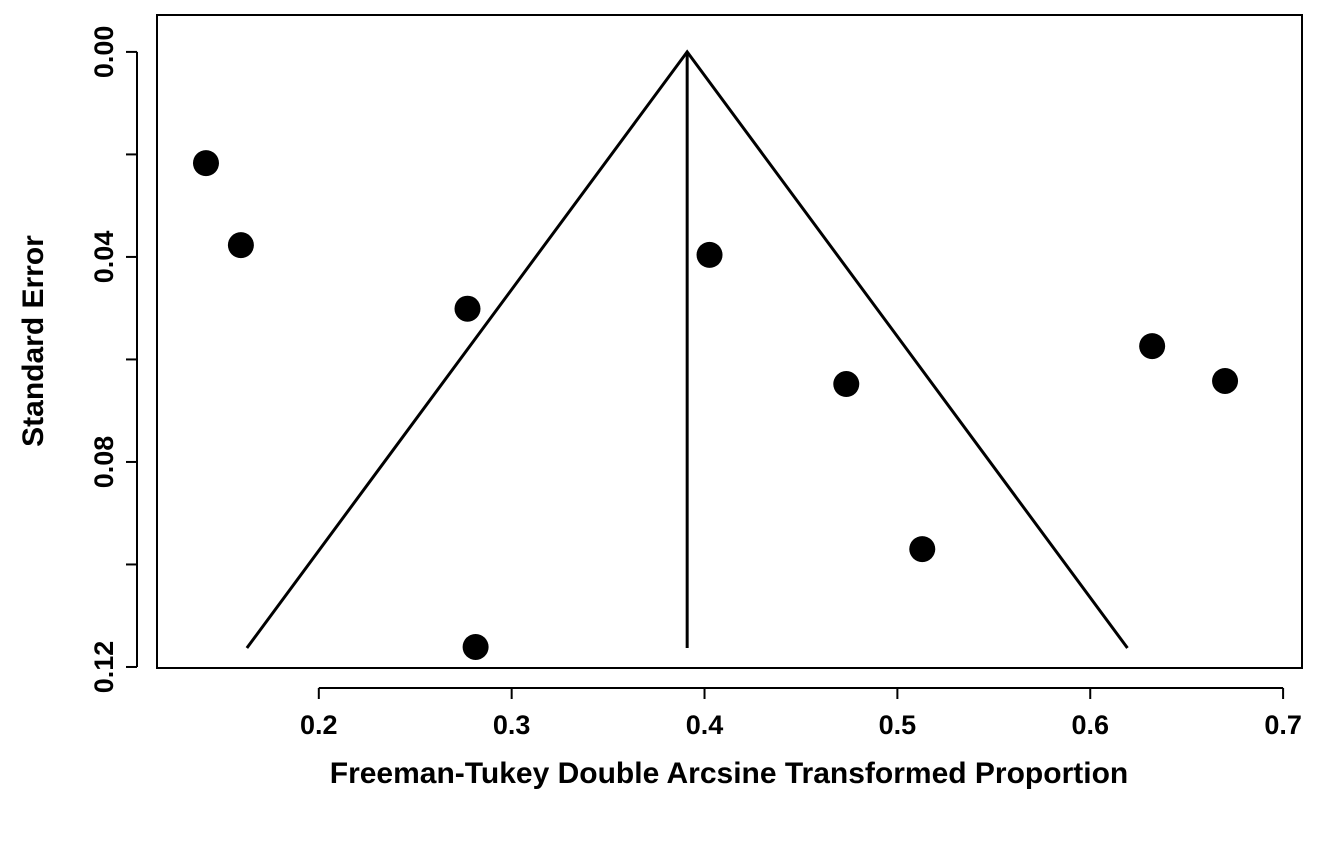 This screenshot has width=1336, height=841. I want to click on y-axis-title: Standard Error, so click(33, 341).